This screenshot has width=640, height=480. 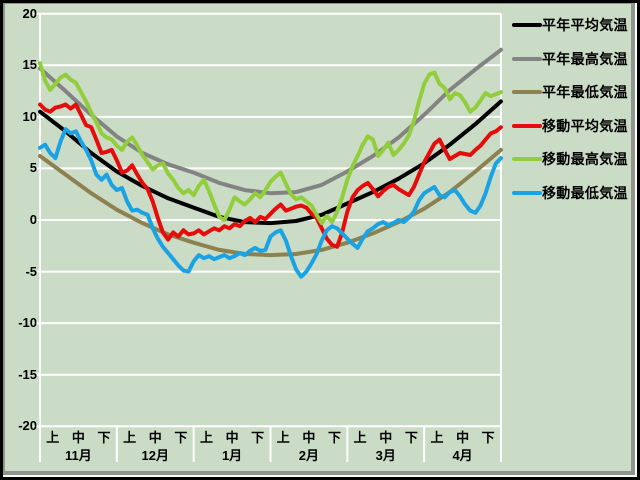 I want to click on month-label: 12月, so click(x=155, y=455).